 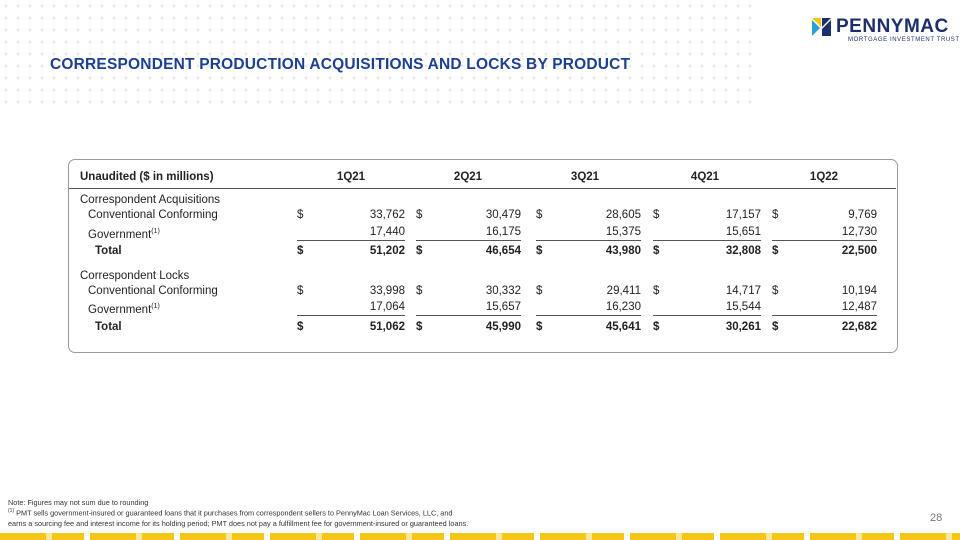 What do you see at coordinates (743, 327) in the screenshot?
I see `total-value: 30,261` at bounding box center [743, 327].